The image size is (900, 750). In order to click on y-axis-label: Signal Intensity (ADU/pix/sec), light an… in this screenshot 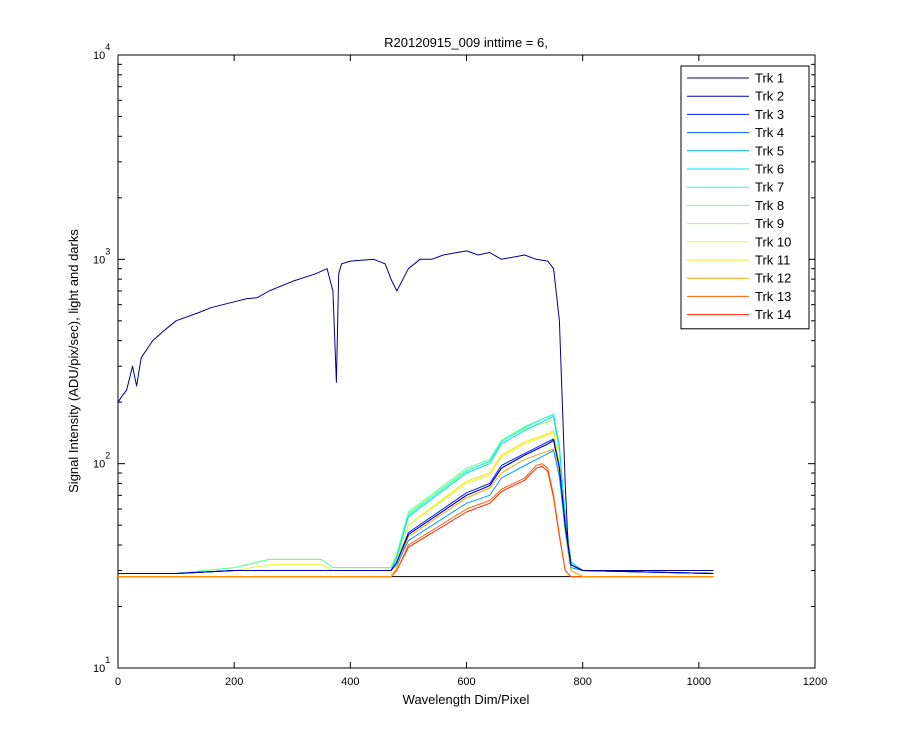, I will do `click(73, 361)`.